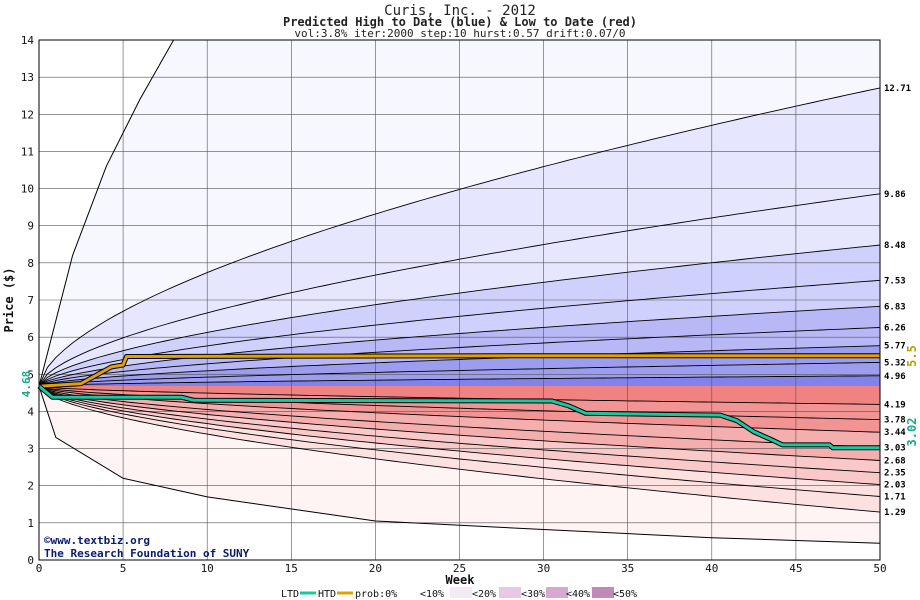 The width and height of the screenshot is (920, 600). What do you see at coordinates (97, 540) in the screenshot?
I see `credit-website: ©www.textbiz.org` at bounding box center [97, 540].